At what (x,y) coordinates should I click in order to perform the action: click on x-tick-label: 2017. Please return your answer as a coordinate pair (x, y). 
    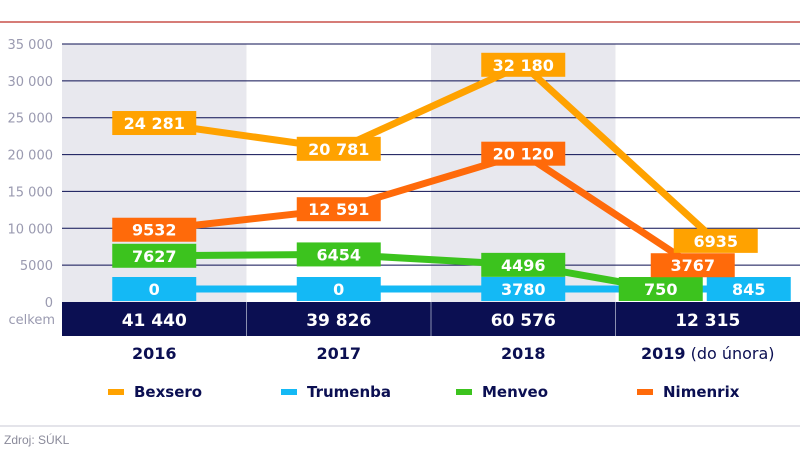
    Looking at the image, I should click on (338, 353).